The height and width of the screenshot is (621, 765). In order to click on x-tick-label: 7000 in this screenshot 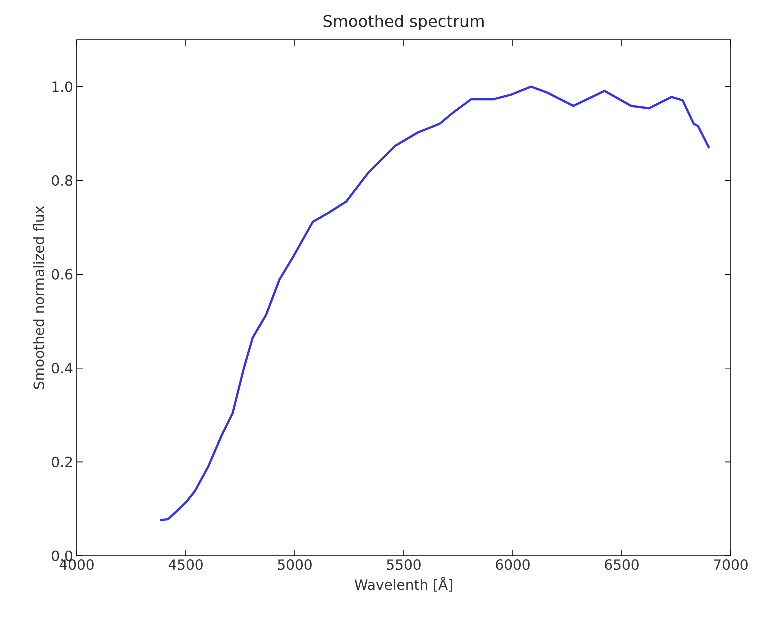, I will do `click(731, 565)`.